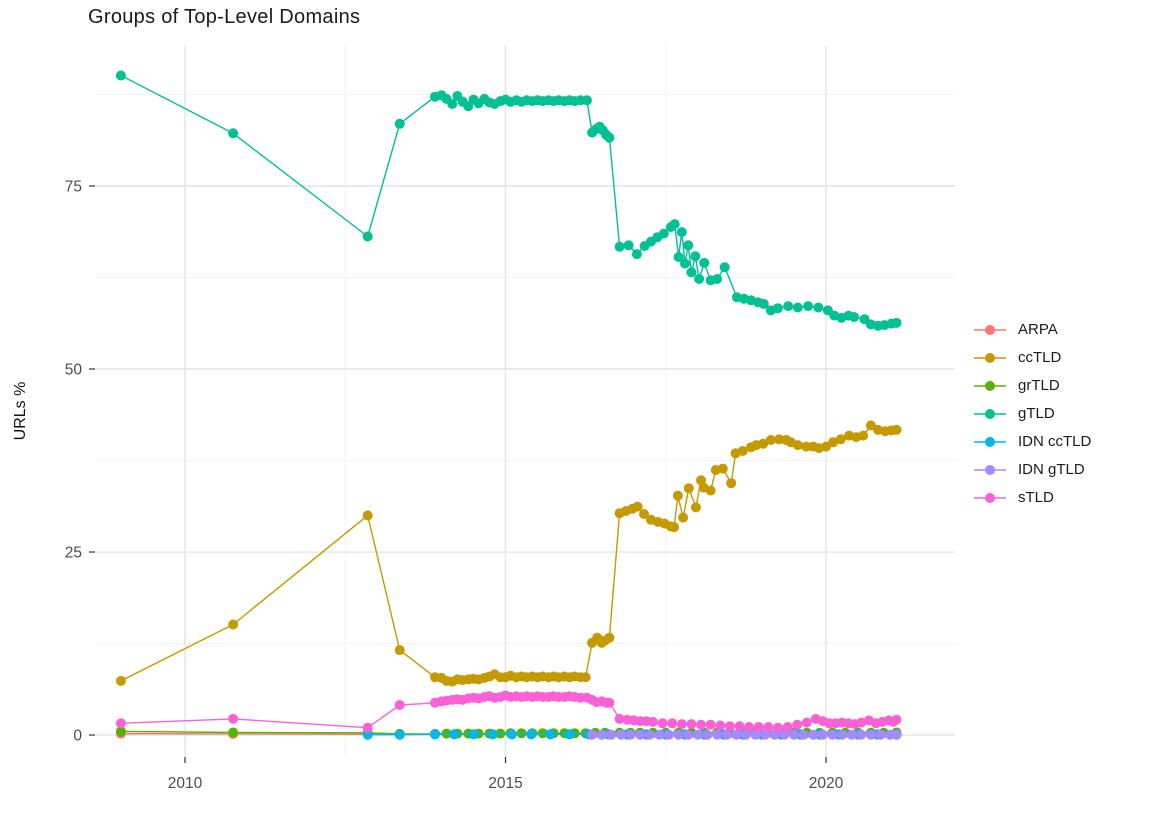  What do you see at coordinates (74, 370) in the screenshot?
I see `y-tick-label: 50` at bounding box center [74, 370].